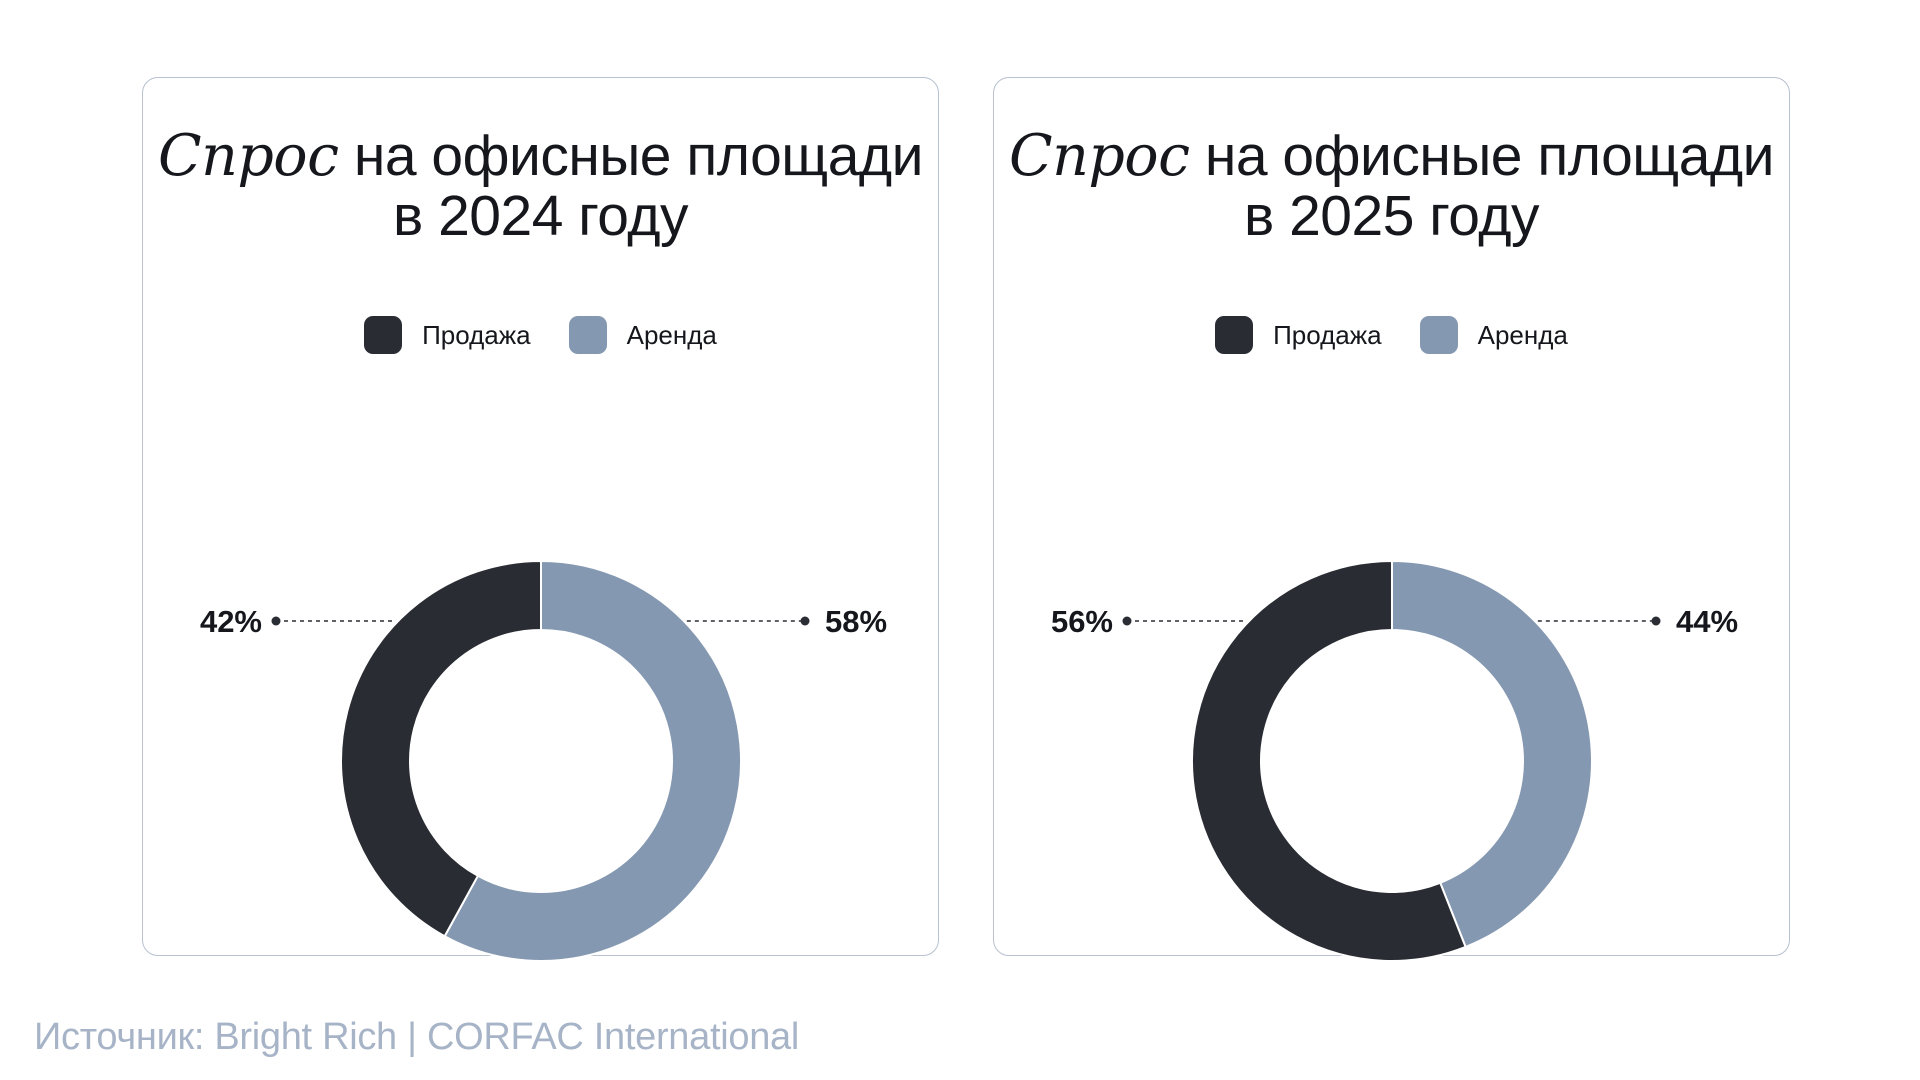 Image resolution: width=1920 pixels, height=1080 pixels. What do you see at coordinates (1391, 216) in the screenshot?
I see `chart-title-line2: в 2025 году` at bounding box center [1391, 216].